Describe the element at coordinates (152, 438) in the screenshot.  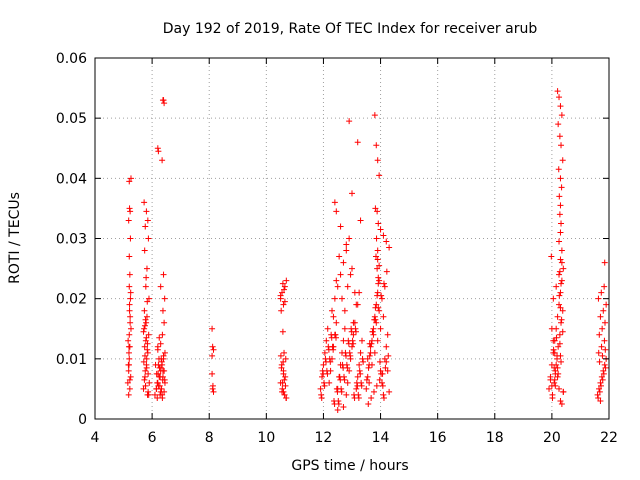
I see `x-tick-label: 6` at that location.